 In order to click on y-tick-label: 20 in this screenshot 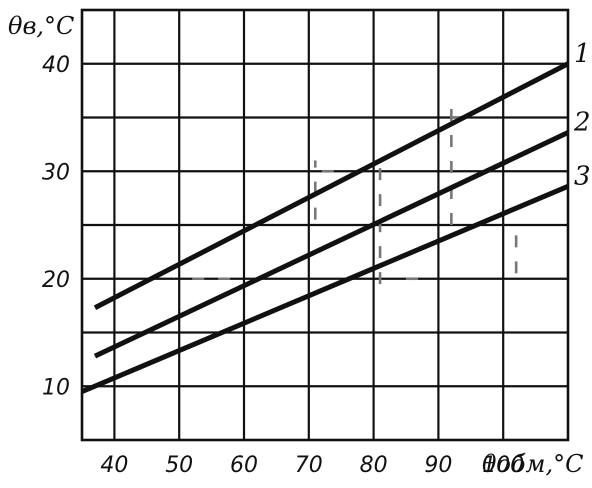, I will do `click(56, 280)`.